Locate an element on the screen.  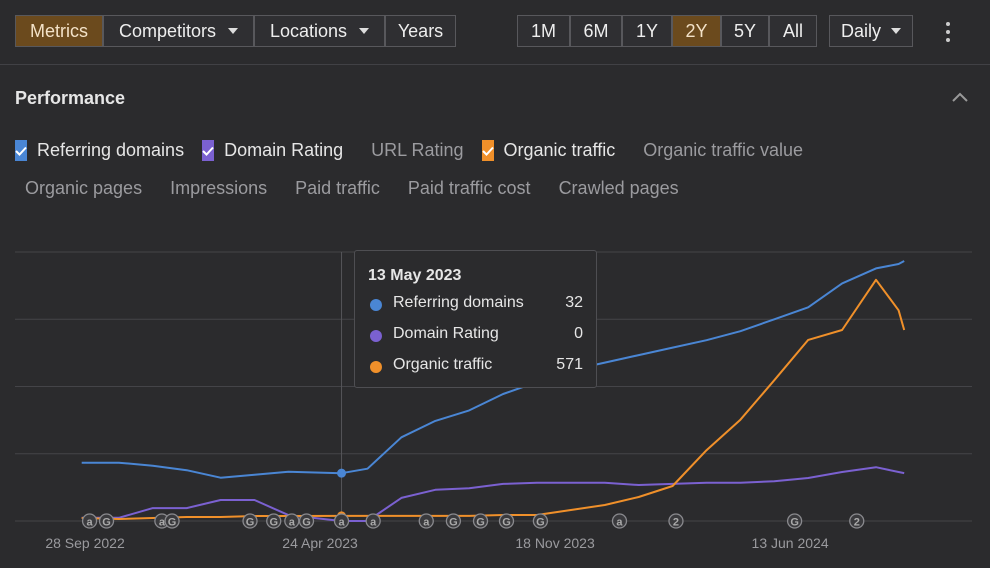
tooltip-series-name: Organic traffic is located at coordinates (443, 364).